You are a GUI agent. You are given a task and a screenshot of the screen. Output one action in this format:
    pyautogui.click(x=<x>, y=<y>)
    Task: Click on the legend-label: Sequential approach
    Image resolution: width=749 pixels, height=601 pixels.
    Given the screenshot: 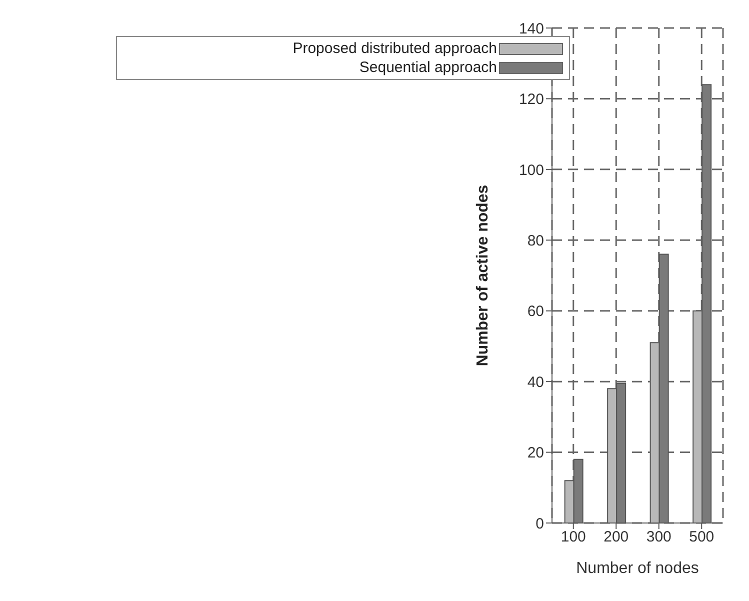 What is the action you would take?
    pyautogui.click(x=428, y=67)
    